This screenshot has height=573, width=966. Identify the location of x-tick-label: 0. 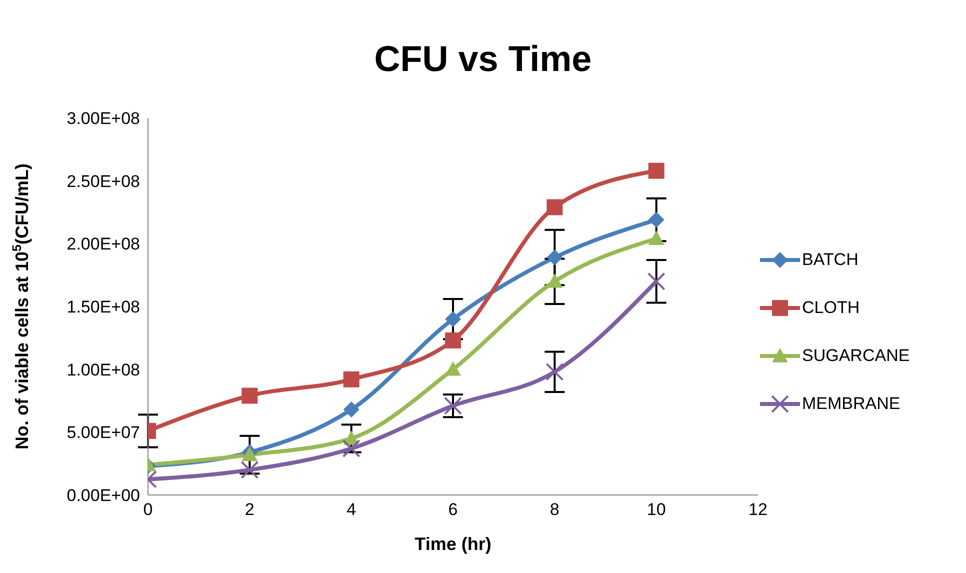
(148, 510).